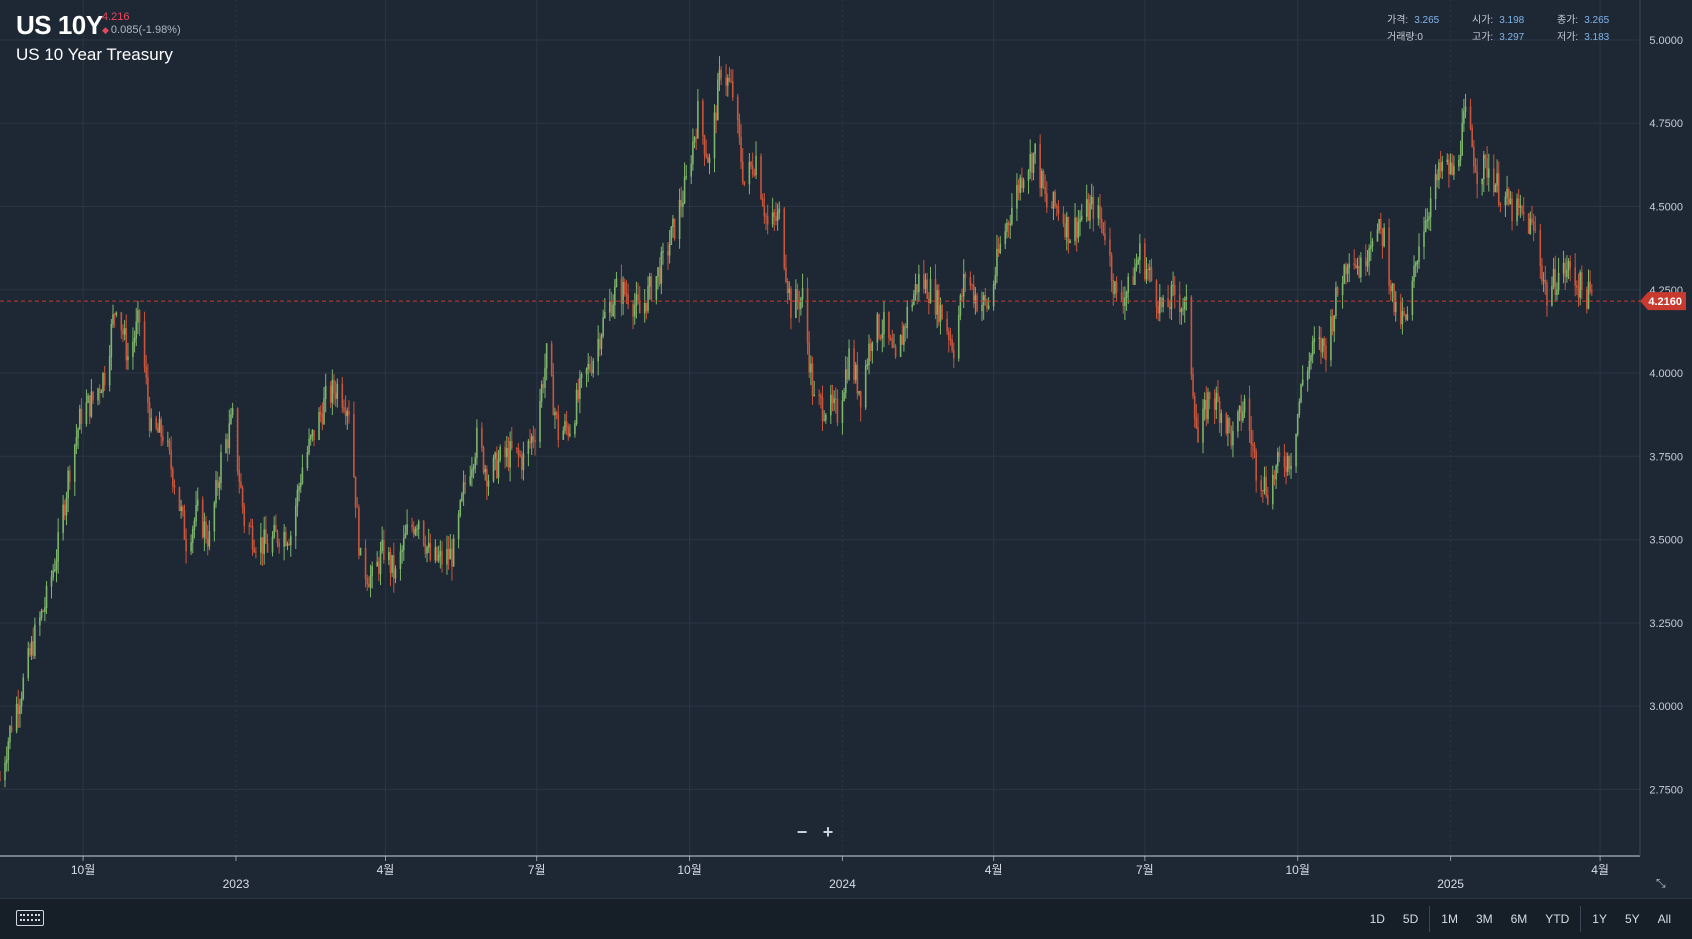  What do you see at coordinates (1666, 541) in the screenshot?
I see `y-tick-label: 3.5000` at bounding box center [1666, 541].